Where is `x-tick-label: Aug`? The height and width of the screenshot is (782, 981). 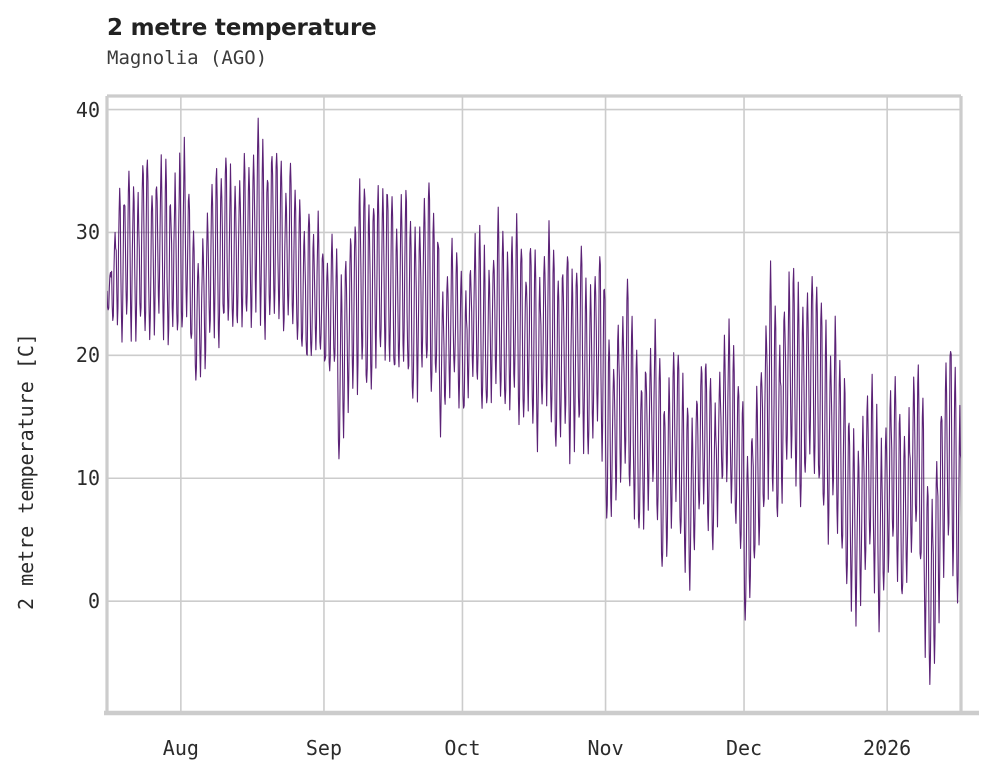
x-tick-label: Aug is located at coordinates (180, 748).